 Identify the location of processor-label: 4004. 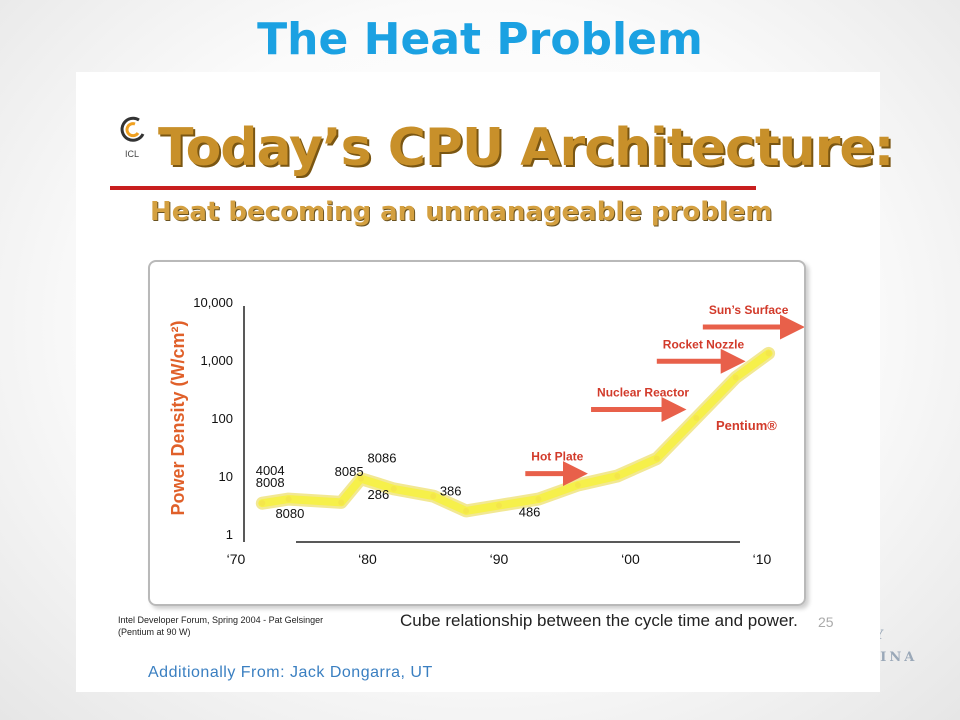
(270, 470).